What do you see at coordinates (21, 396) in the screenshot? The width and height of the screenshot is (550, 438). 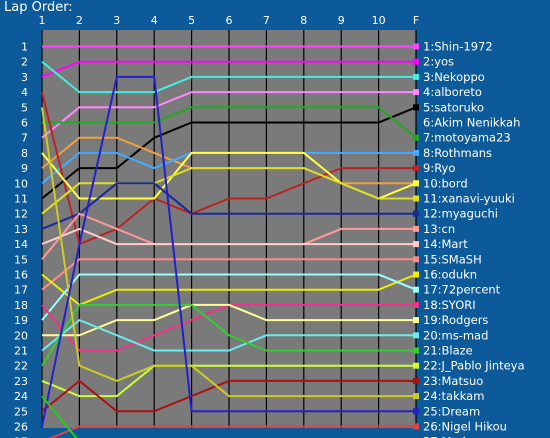 I see `y-tick-label: 24` at bounding box center [21, 396].